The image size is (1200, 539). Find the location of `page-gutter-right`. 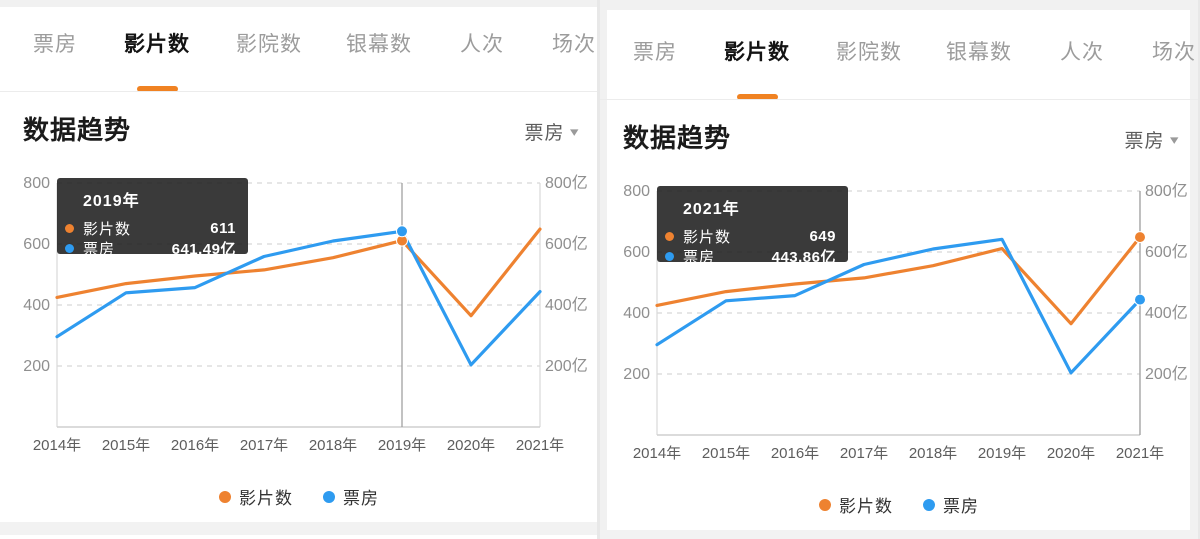

page-gutter-right is located at coordinates (1194, 269).